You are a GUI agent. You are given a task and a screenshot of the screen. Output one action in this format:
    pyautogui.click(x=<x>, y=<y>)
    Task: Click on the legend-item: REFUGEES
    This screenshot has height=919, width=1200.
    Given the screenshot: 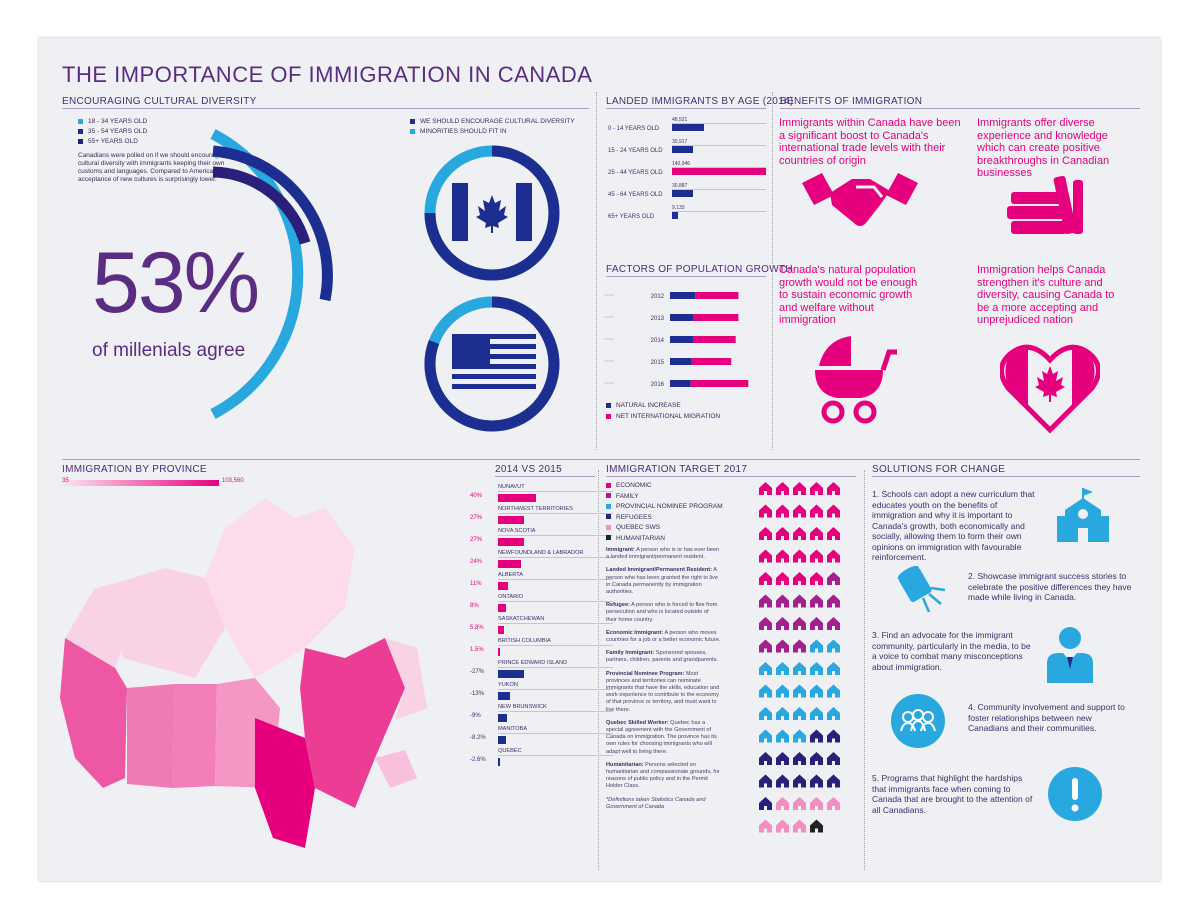 What is the action you would take?
    pyautogui.click(x=664, y=518)
    